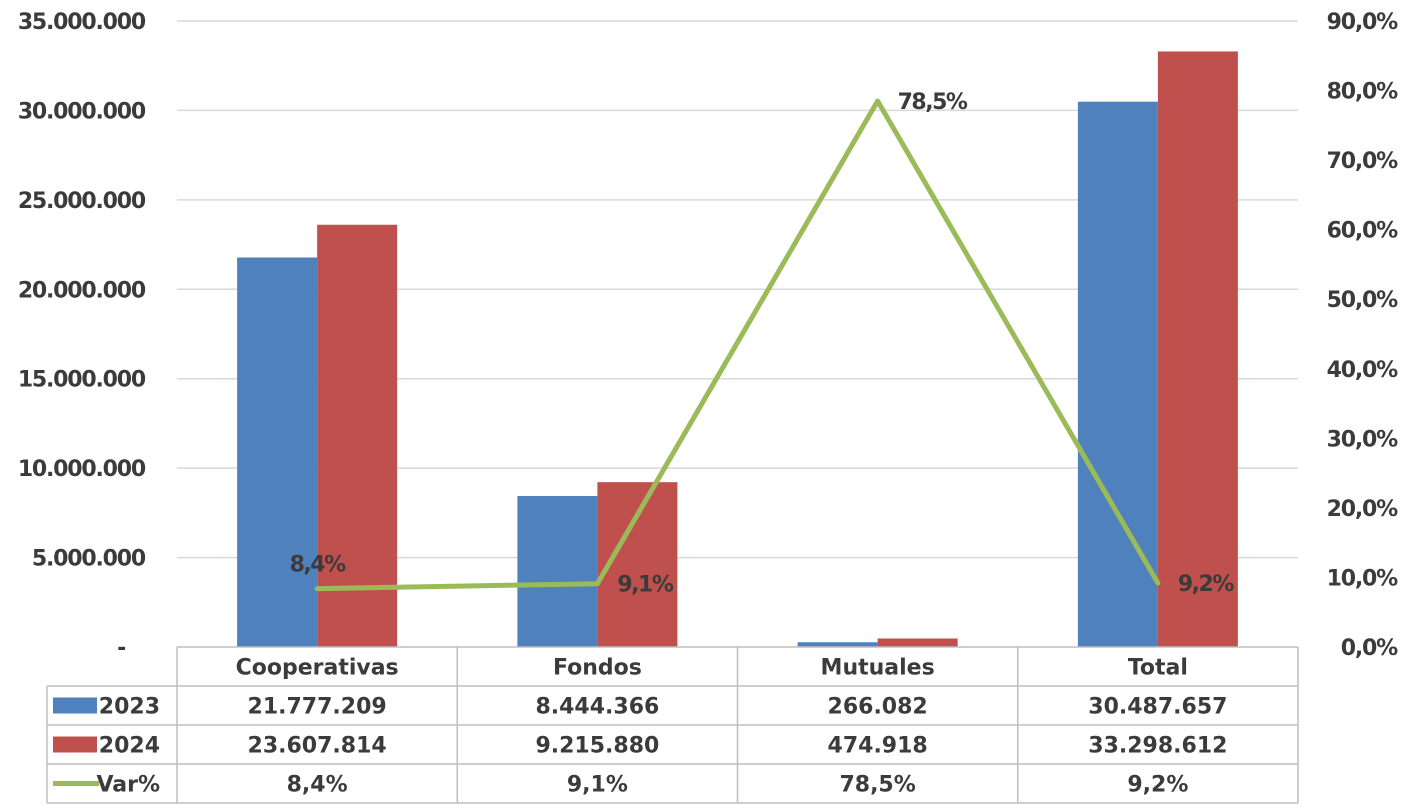 The width and height of the screenshot is (1422, 805). Describe the element at coordinates (1362, 509) in the screenshot. I see `y-right-tick-label: 20,0%` at that location.